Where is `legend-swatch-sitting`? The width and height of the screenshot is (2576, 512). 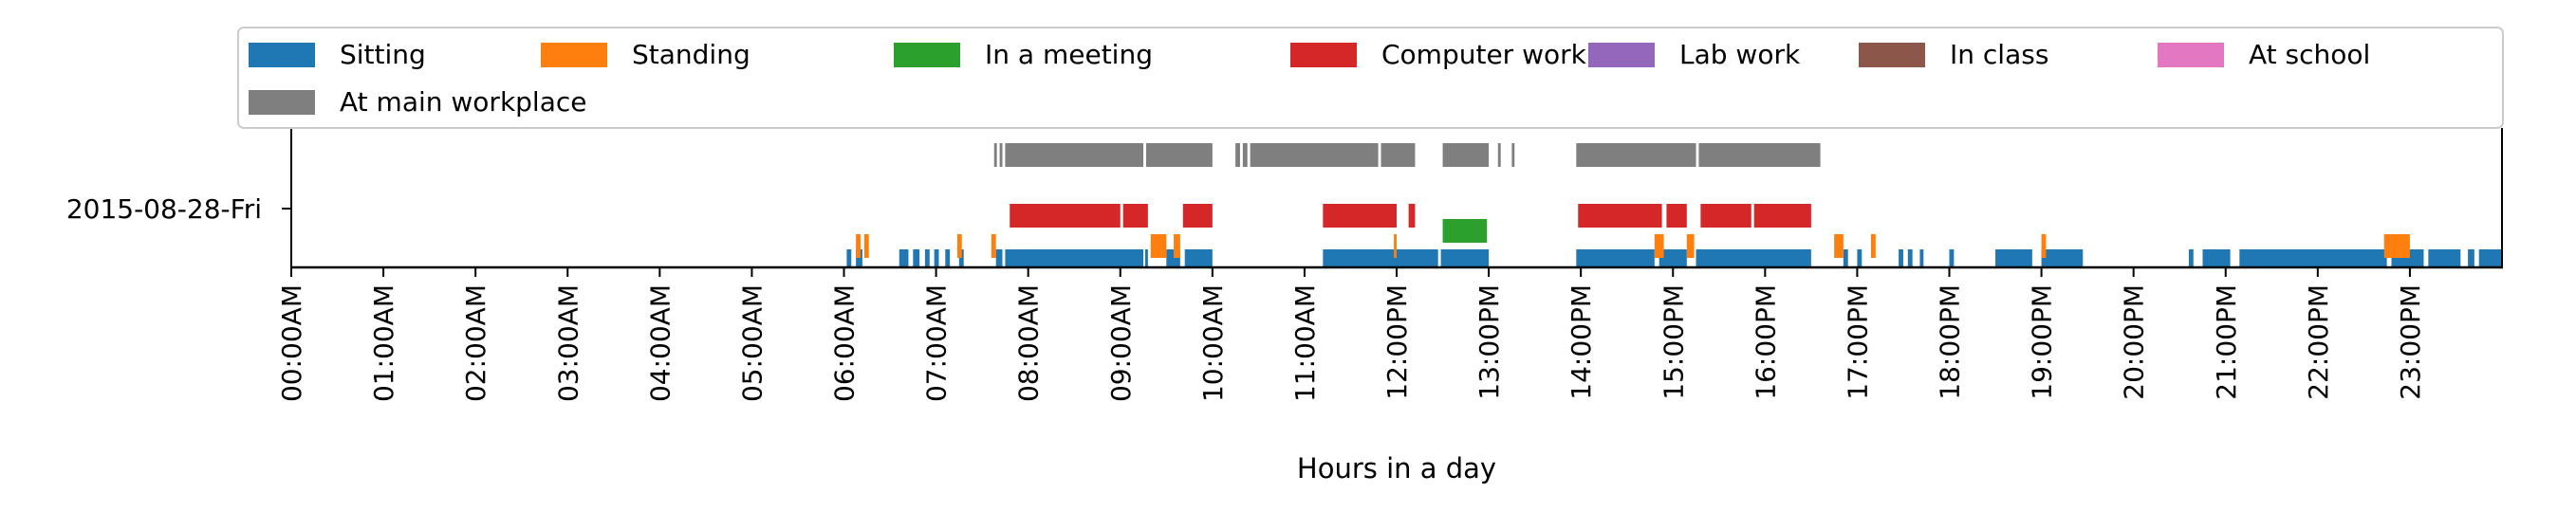
legend-swatch-sitting is located at coordinates (282, 55).